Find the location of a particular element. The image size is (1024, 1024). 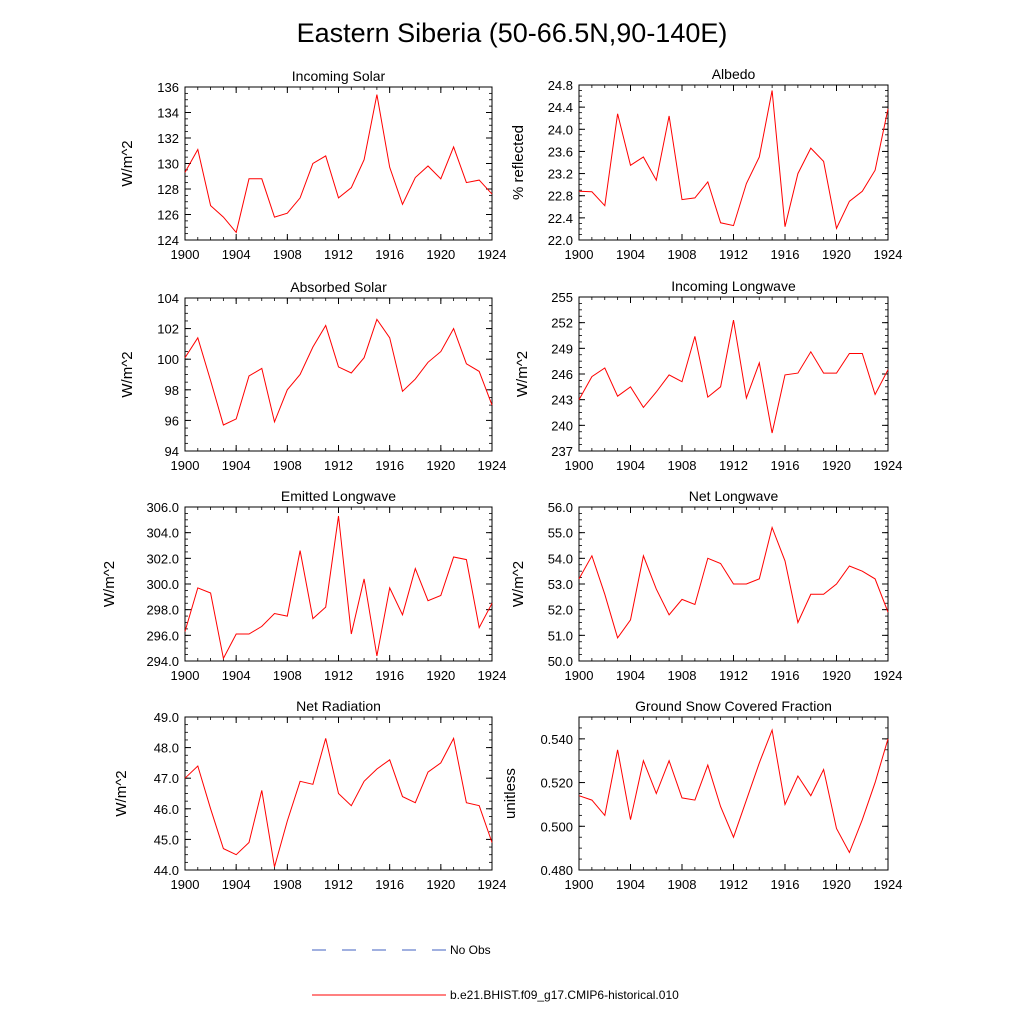

y-tick-label: 302.0 is located at coordinates (162, 558).